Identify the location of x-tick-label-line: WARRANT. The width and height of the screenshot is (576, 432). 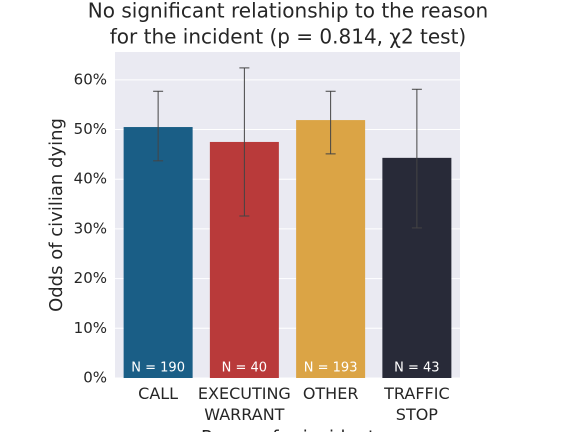
(244, 414).